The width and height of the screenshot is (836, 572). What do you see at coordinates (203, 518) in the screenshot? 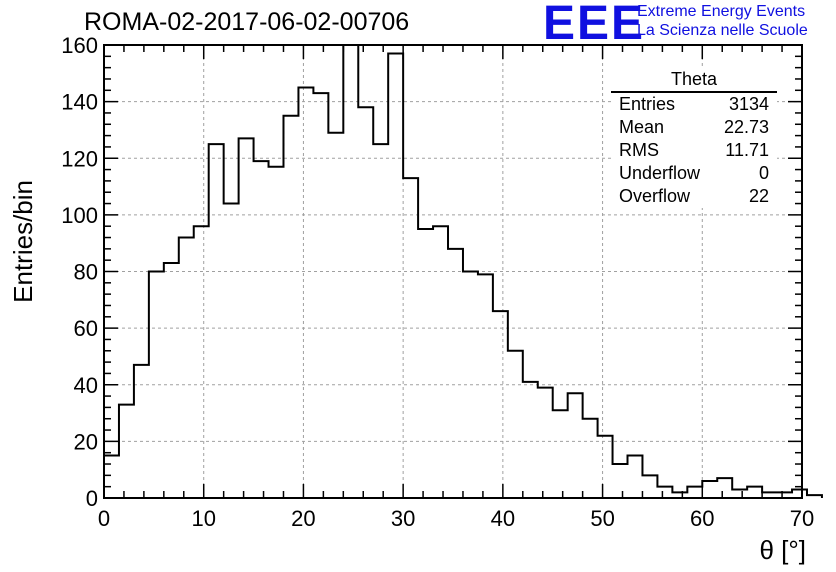
I see `x-tick-label: 10` at bounding box center [203, 518].